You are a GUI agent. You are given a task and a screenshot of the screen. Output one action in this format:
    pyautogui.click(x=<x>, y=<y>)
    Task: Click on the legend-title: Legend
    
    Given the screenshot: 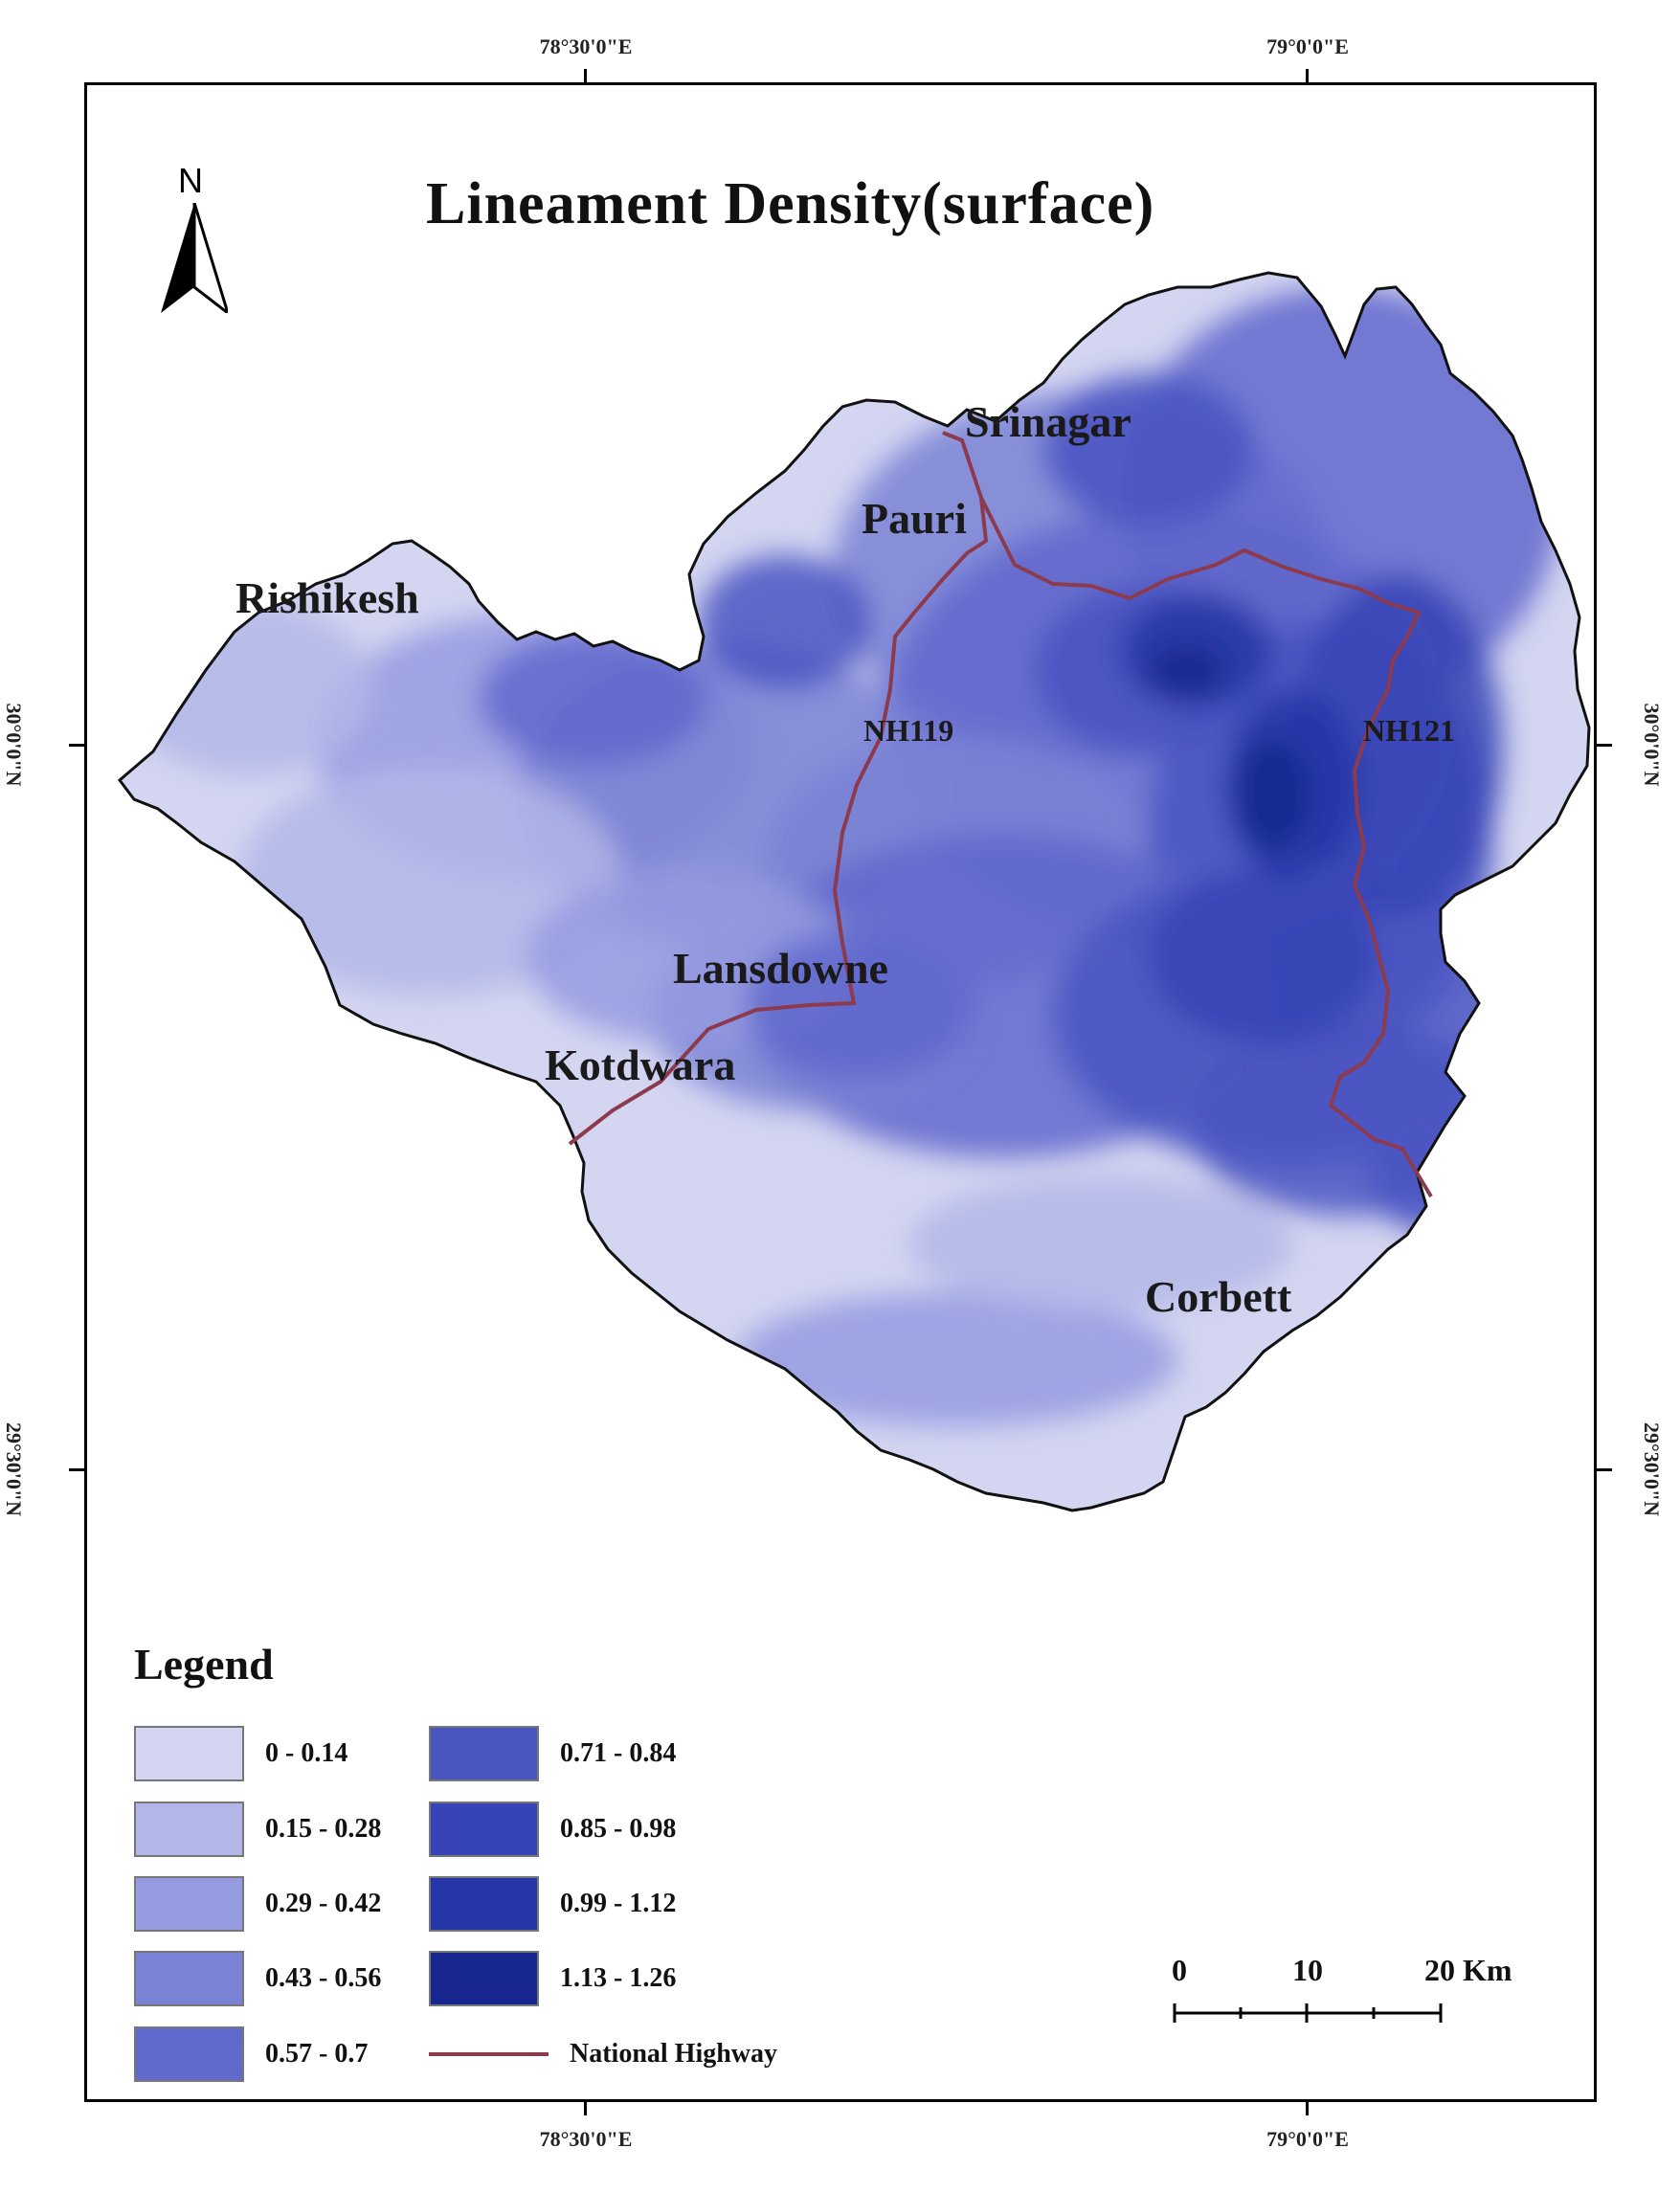 What is the action you would take?
    pyautogui.click(x=204, y=1664)
    